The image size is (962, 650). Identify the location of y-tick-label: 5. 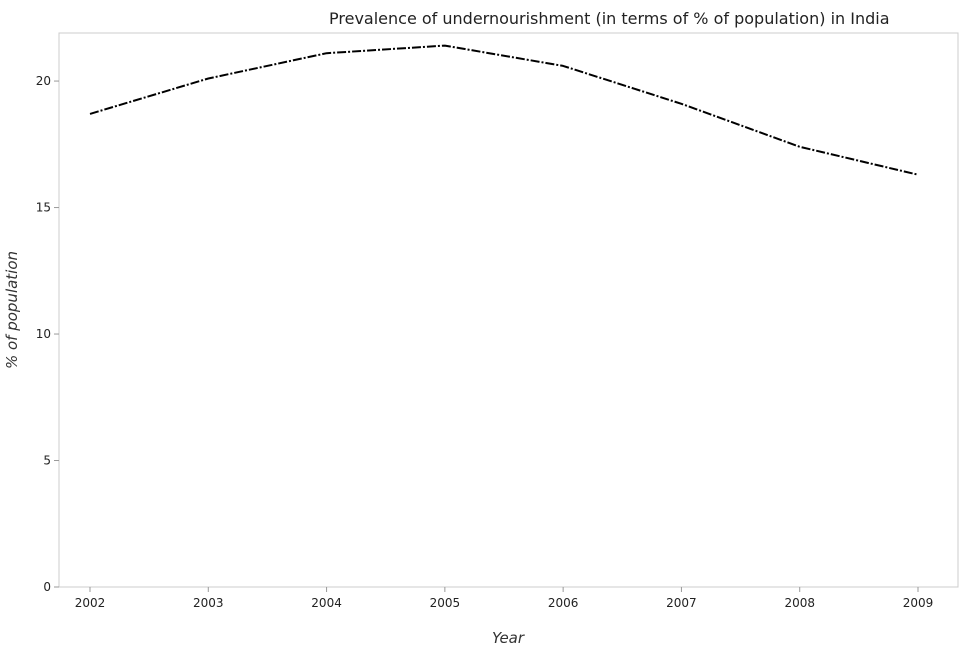
(47, 461).